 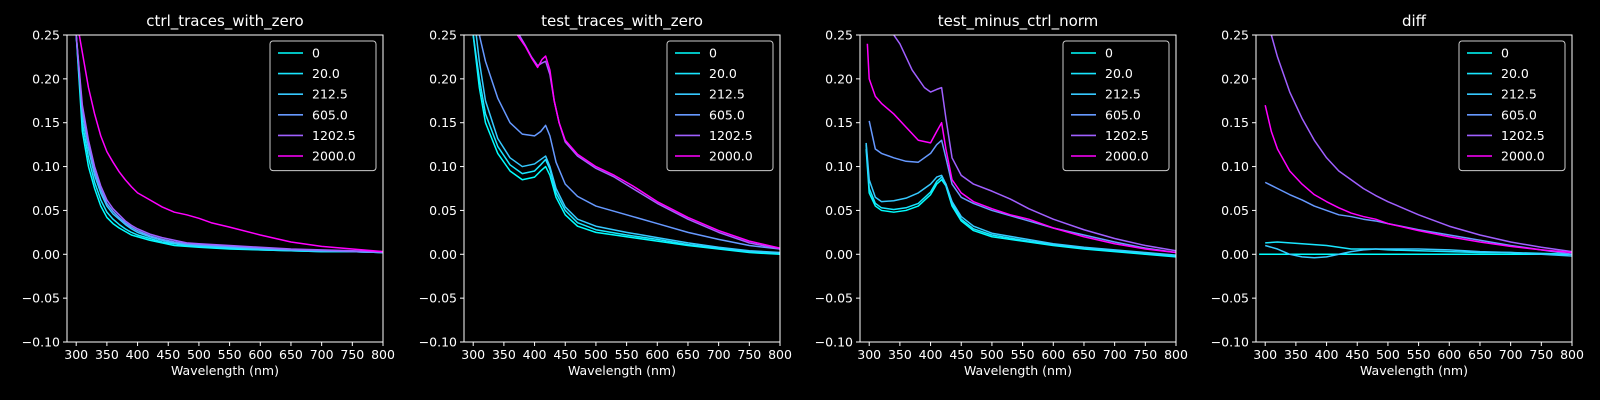 What do you see at coordinates (1018, 21) in the screenshot?
I see `chart-title: test_minus_ctrl_norm` at bounding box center [1018, 21].